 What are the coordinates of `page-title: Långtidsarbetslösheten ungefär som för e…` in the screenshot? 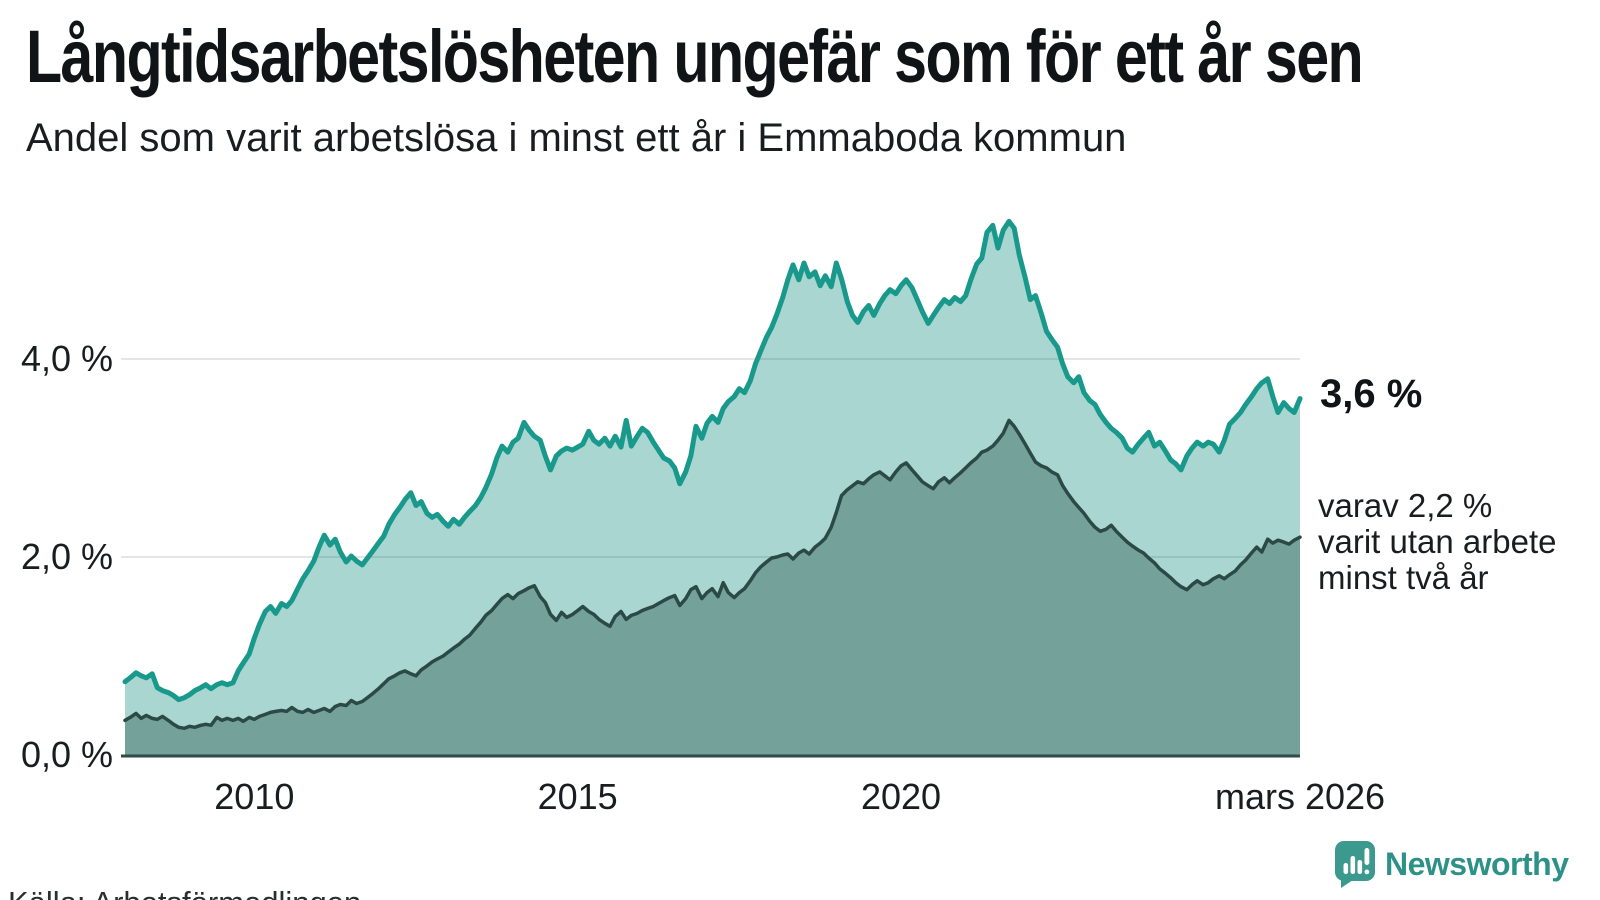 It's located at (695, 56).